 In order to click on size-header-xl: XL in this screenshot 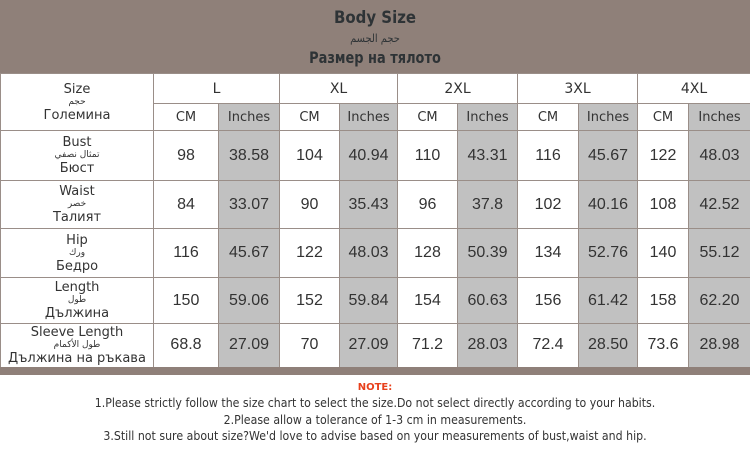, I will do `click(338, 88)`.